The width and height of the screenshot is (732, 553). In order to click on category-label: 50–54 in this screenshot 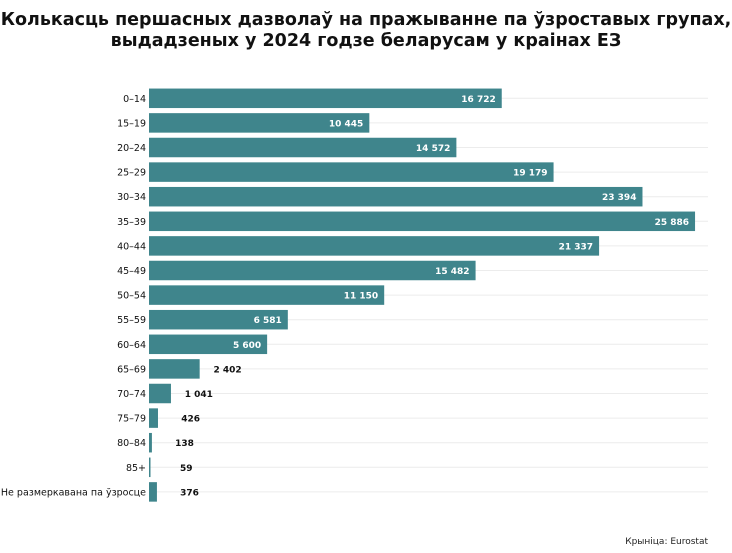, I will do `click(131, 296)`.